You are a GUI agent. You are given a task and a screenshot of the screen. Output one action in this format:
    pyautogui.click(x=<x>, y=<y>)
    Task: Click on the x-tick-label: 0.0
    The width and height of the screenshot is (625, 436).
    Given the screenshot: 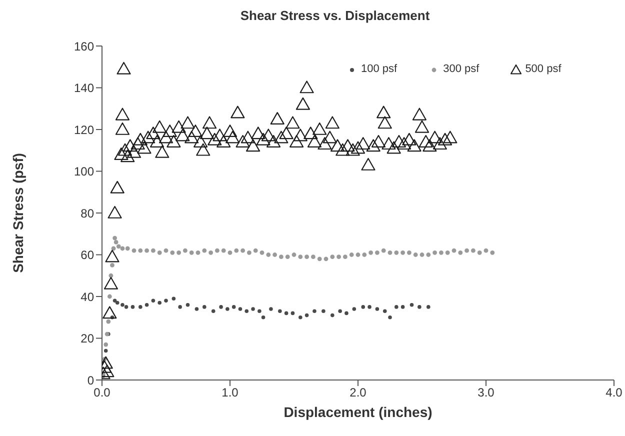 What is the action you would take?
    pyautogui.click(x=102, y=393)
    